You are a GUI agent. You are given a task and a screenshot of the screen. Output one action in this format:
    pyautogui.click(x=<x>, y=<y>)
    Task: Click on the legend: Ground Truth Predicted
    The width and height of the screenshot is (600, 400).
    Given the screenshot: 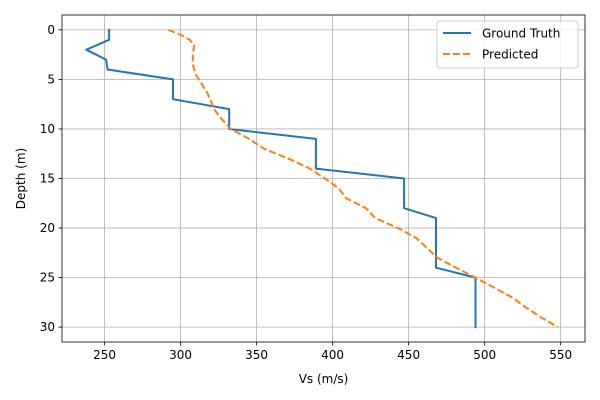 What is the action you would take?
    pyautogui.click(x=507, y=44)
    